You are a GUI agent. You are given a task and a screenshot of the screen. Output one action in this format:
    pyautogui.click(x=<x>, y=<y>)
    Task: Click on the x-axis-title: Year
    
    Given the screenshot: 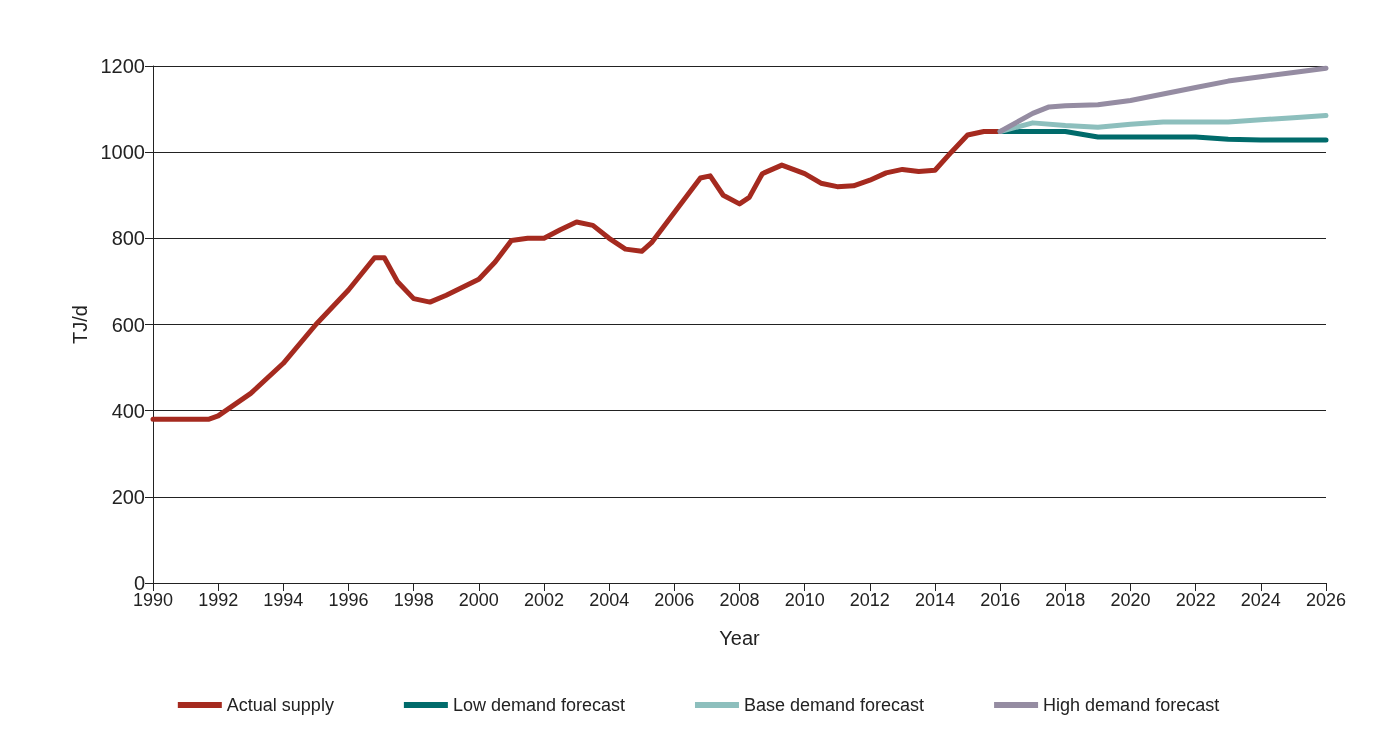 What is the action you would take?
    pyautogui.click(x=740, y=638)
    